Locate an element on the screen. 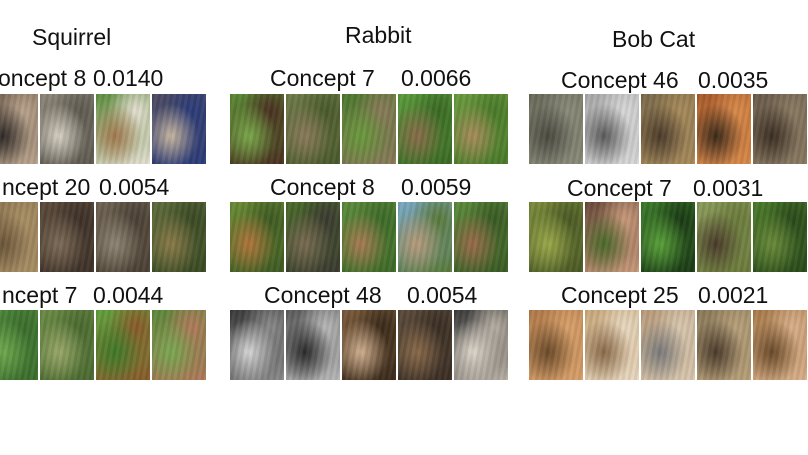 The height and width of the screenshot is (455, 808). bobcat-row2-score: 0.0031 is located at coordinates (728, 188).